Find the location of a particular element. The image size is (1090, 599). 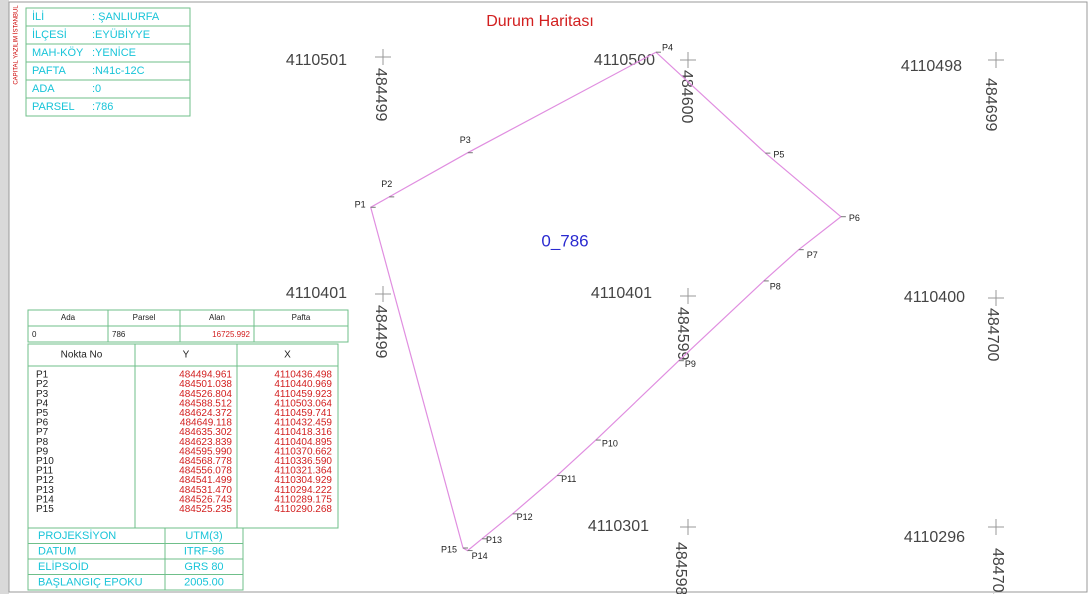

point-x: 4110418.316 is located at coordinates (303, 432).